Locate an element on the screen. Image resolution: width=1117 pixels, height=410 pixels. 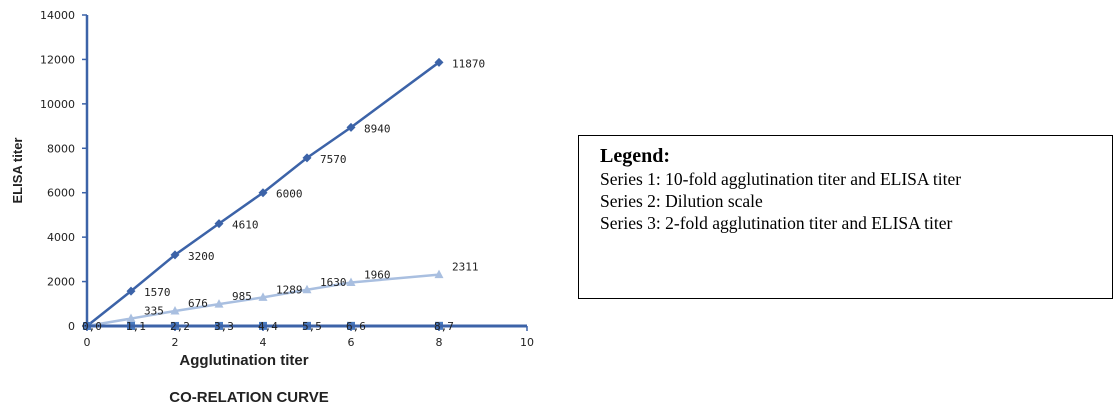
series-3-data-label: 985 is located at coordinates (242, 296).